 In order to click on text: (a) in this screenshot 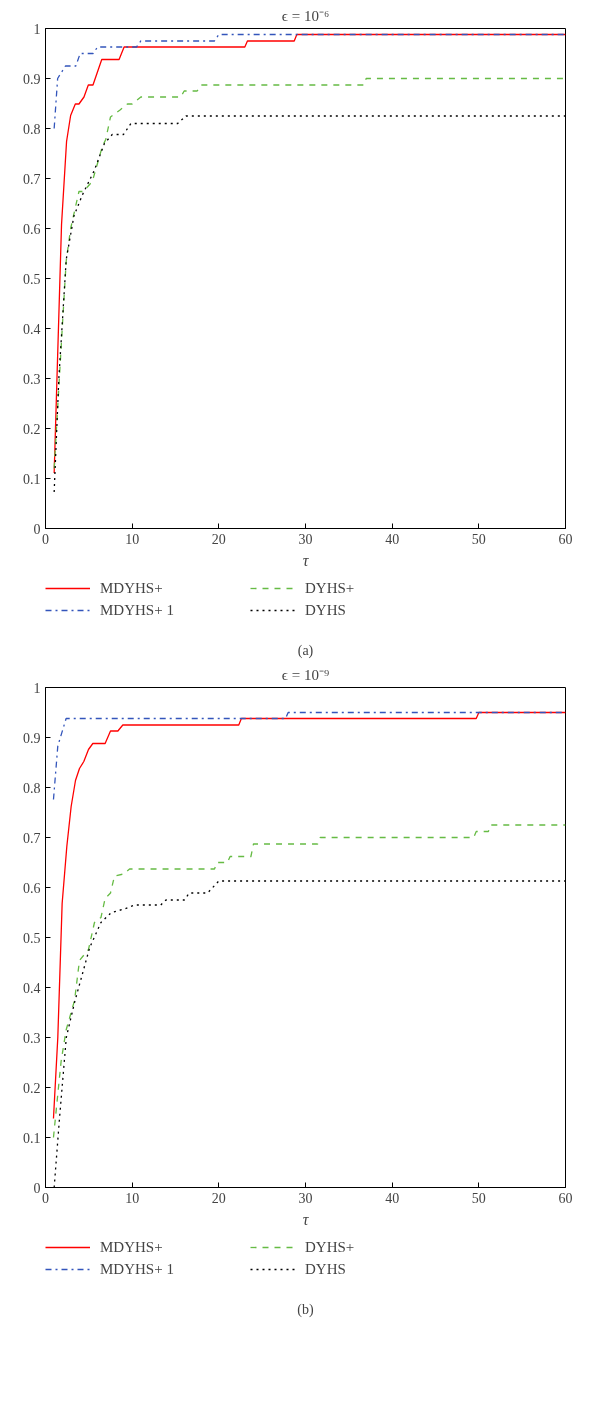, I will do `click(305, 650)`.